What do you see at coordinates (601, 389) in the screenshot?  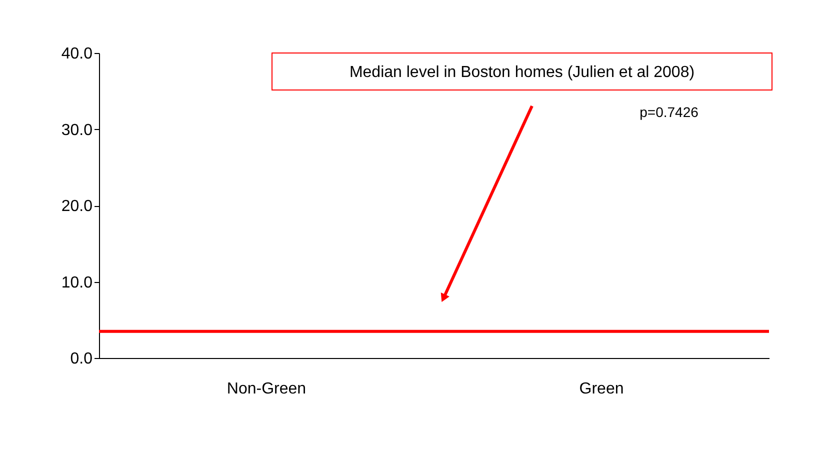 I see `x-tick-label: Green` at bounding box center [601, 389].